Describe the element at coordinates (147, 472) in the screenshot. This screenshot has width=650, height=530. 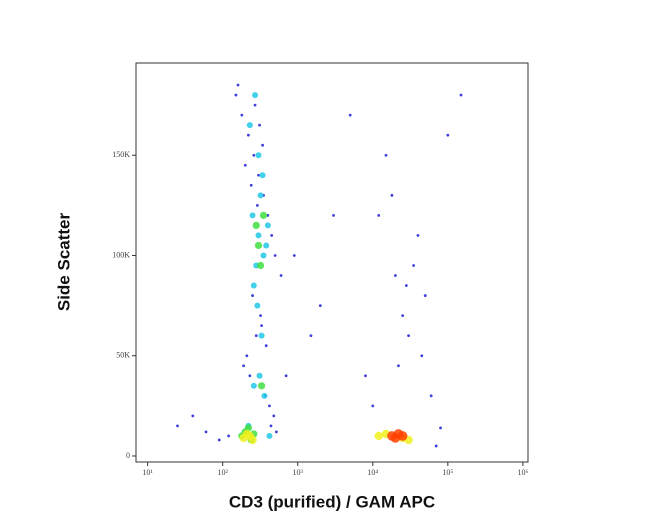
I see `x-tick-label: 10¹` at that location.